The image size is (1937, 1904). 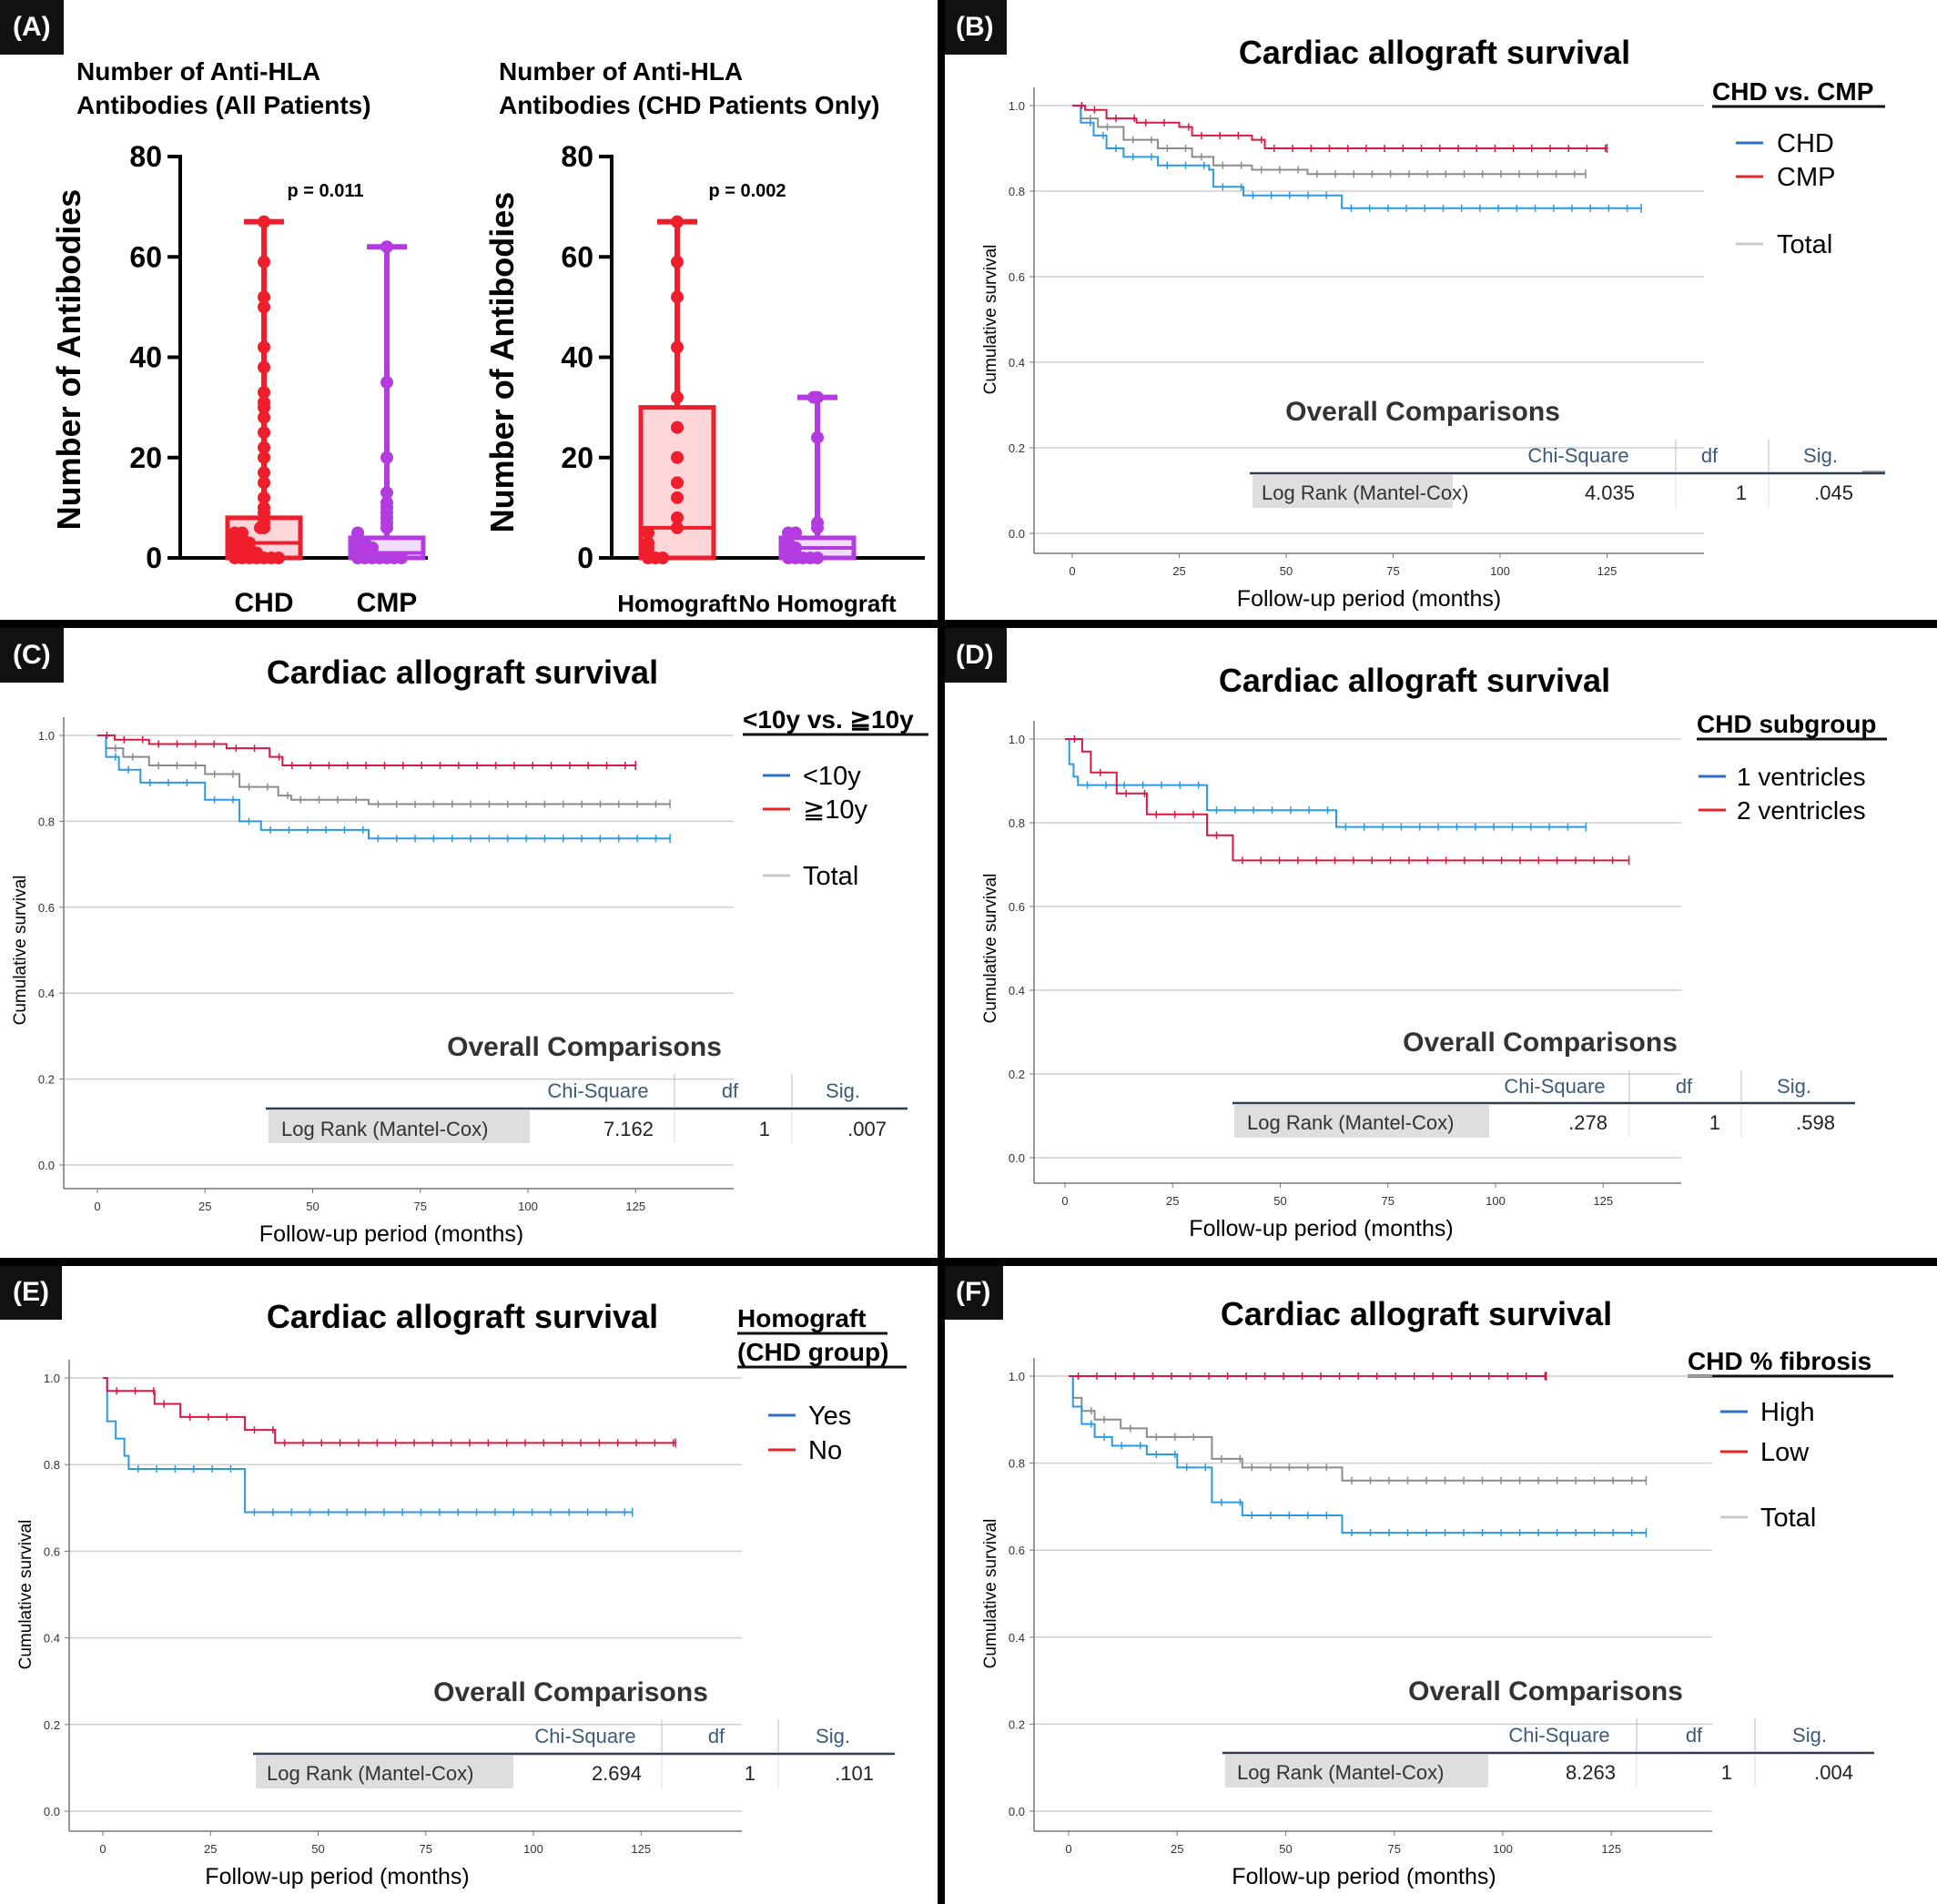 I want to click on row-sig: .598, so click(x=1815, y=1123).